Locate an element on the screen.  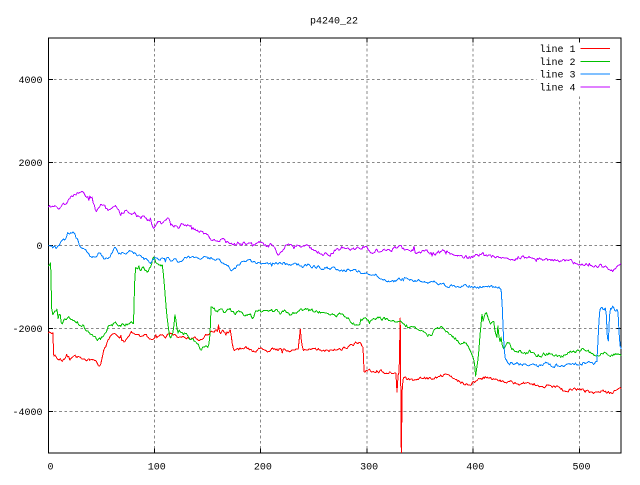
svg-text: p4240_22 is located at coordinates (334, 22).